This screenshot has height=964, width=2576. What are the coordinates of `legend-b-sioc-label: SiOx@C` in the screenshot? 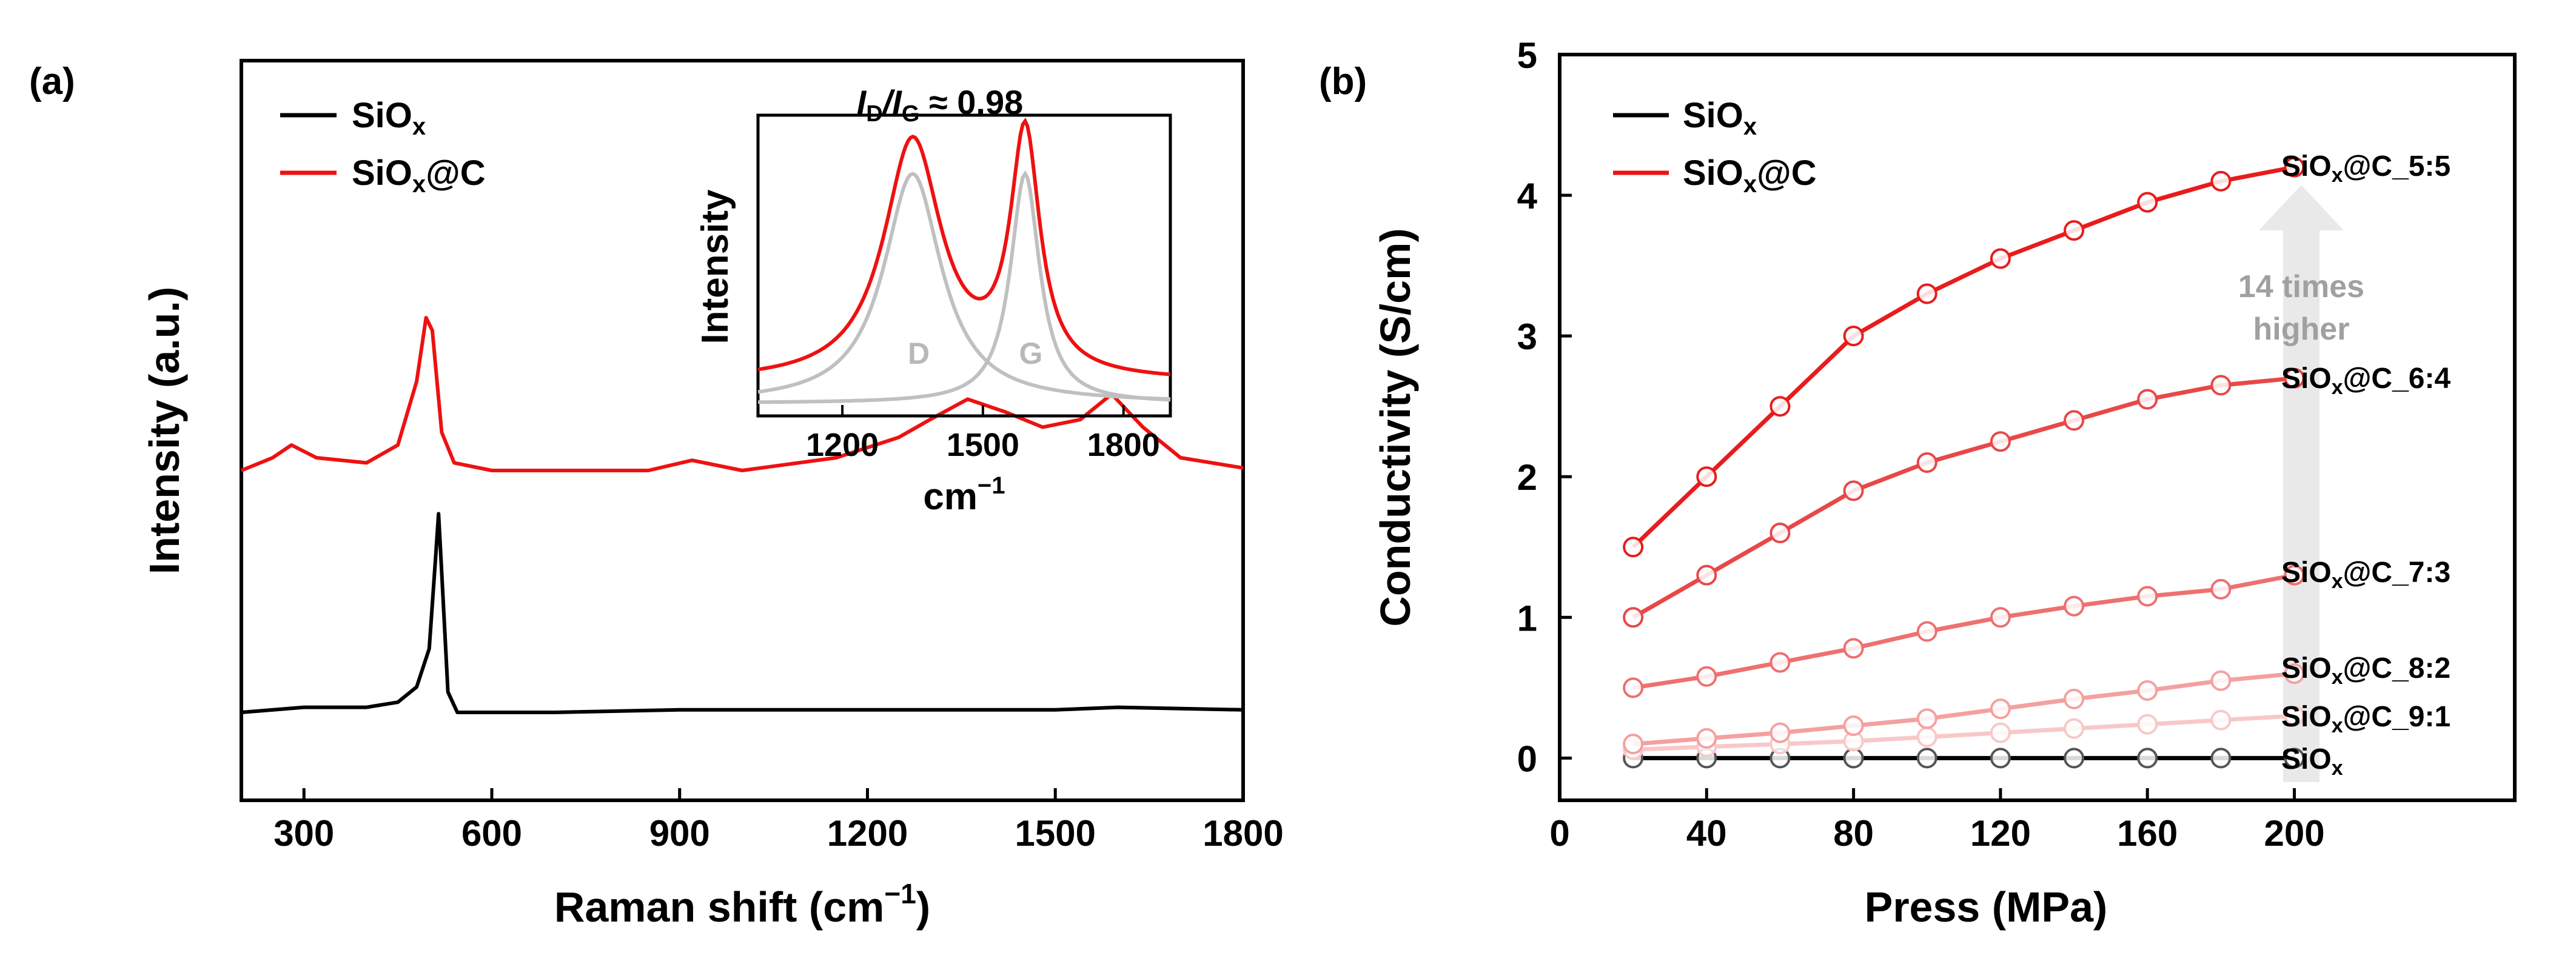 It's located at (1750, 175).